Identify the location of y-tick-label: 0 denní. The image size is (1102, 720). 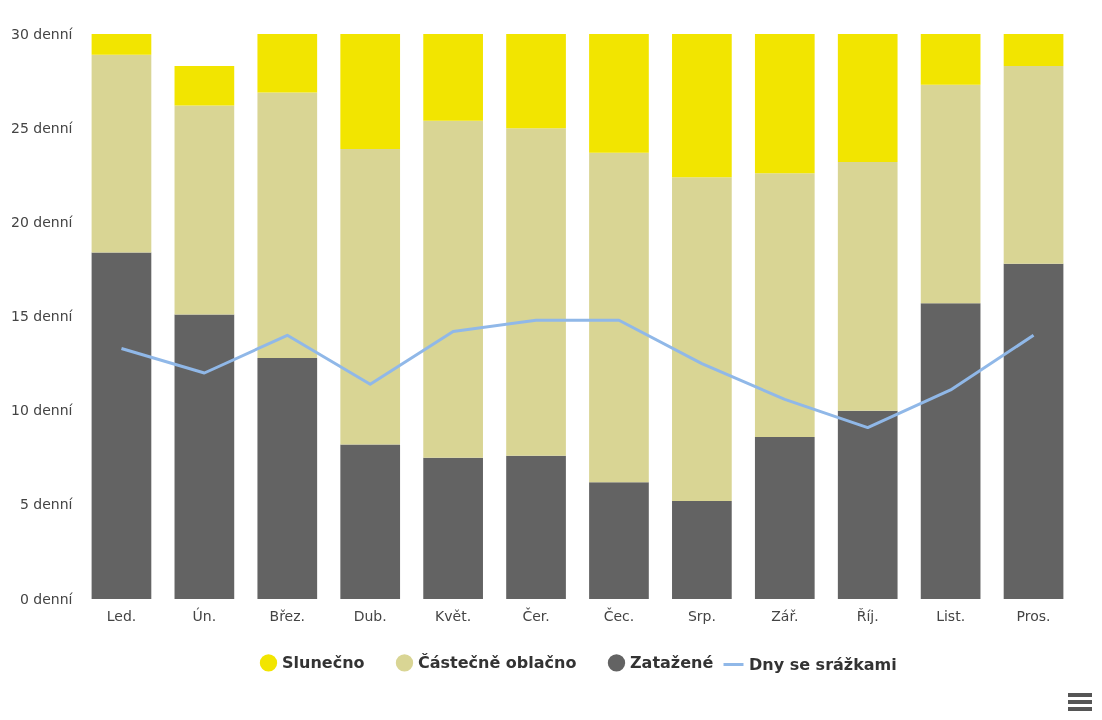
(47, 598).